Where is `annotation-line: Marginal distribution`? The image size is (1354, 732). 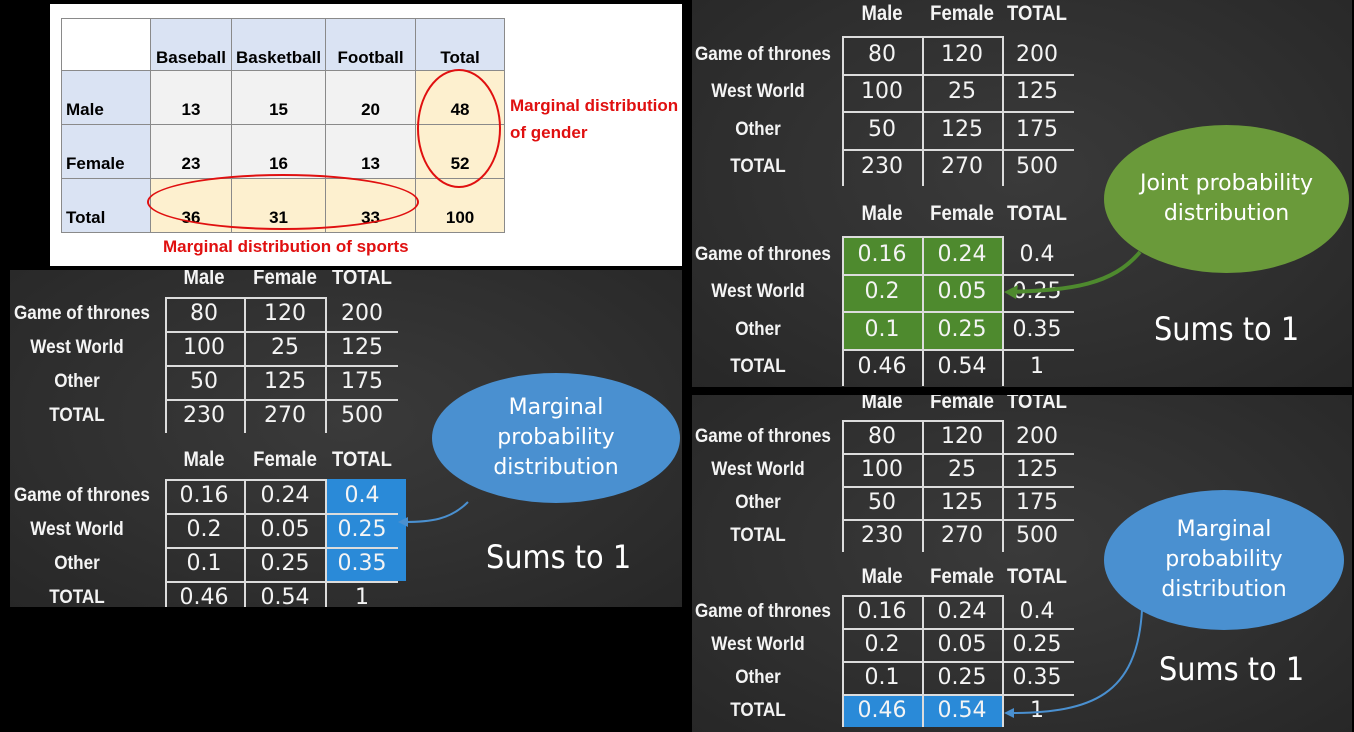 annotation-line: Marginal distribution is located at coordinates (594, 105).